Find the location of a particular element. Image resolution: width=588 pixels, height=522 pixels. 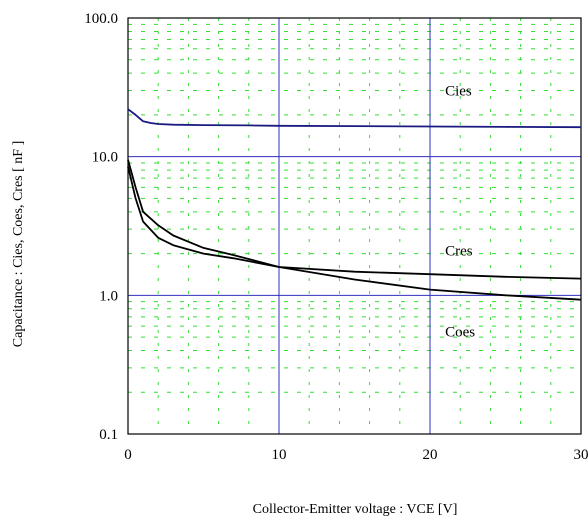

y-tick-label: 1.0 is located at coordinates (108, 296).